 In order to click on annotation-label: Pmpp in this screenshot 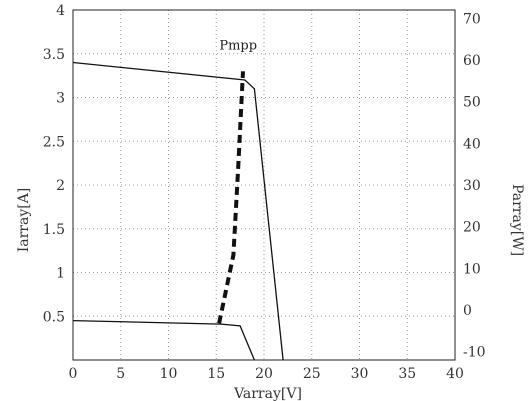, I will do `click(238, 45)`.